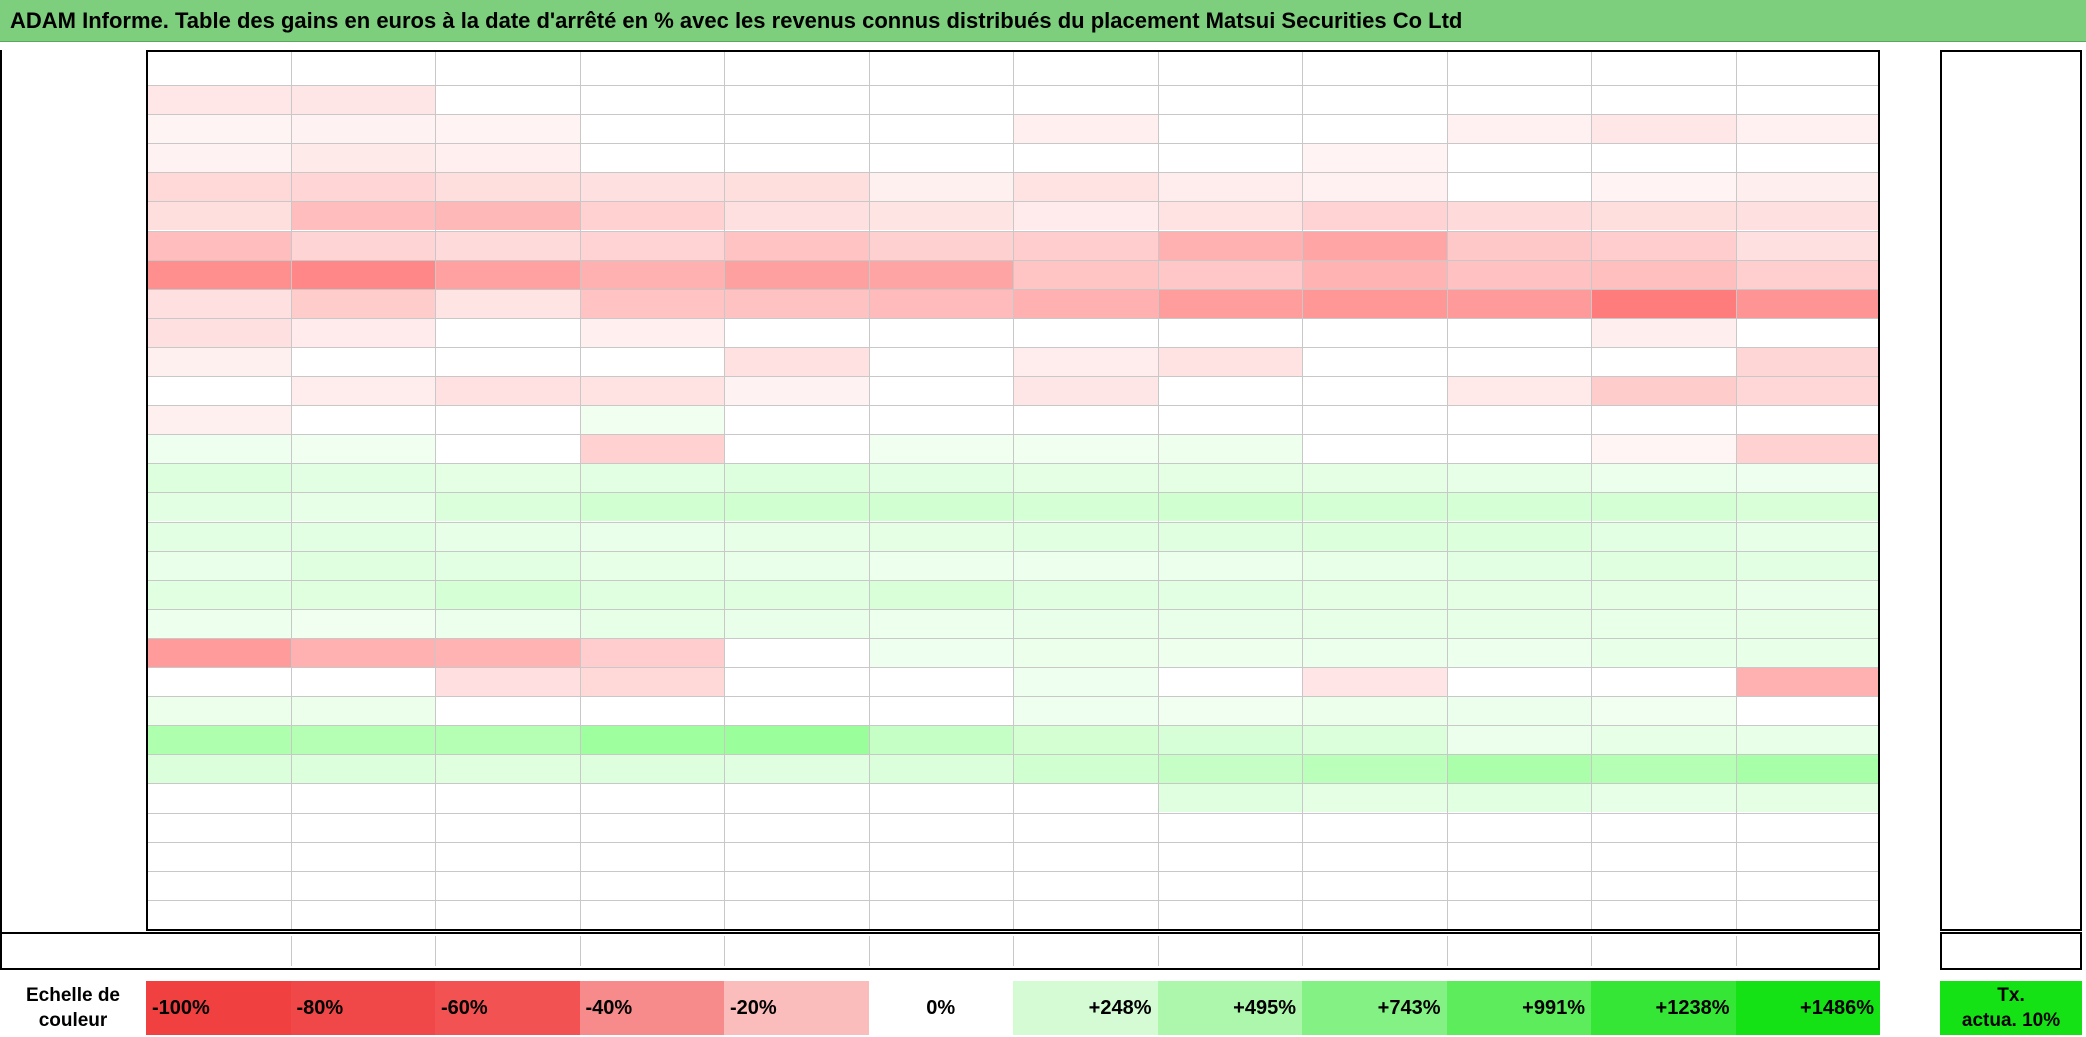  Describe the element at coordinates (2011, 951) in the screenshot. I see `footer-total-rate` at that location.